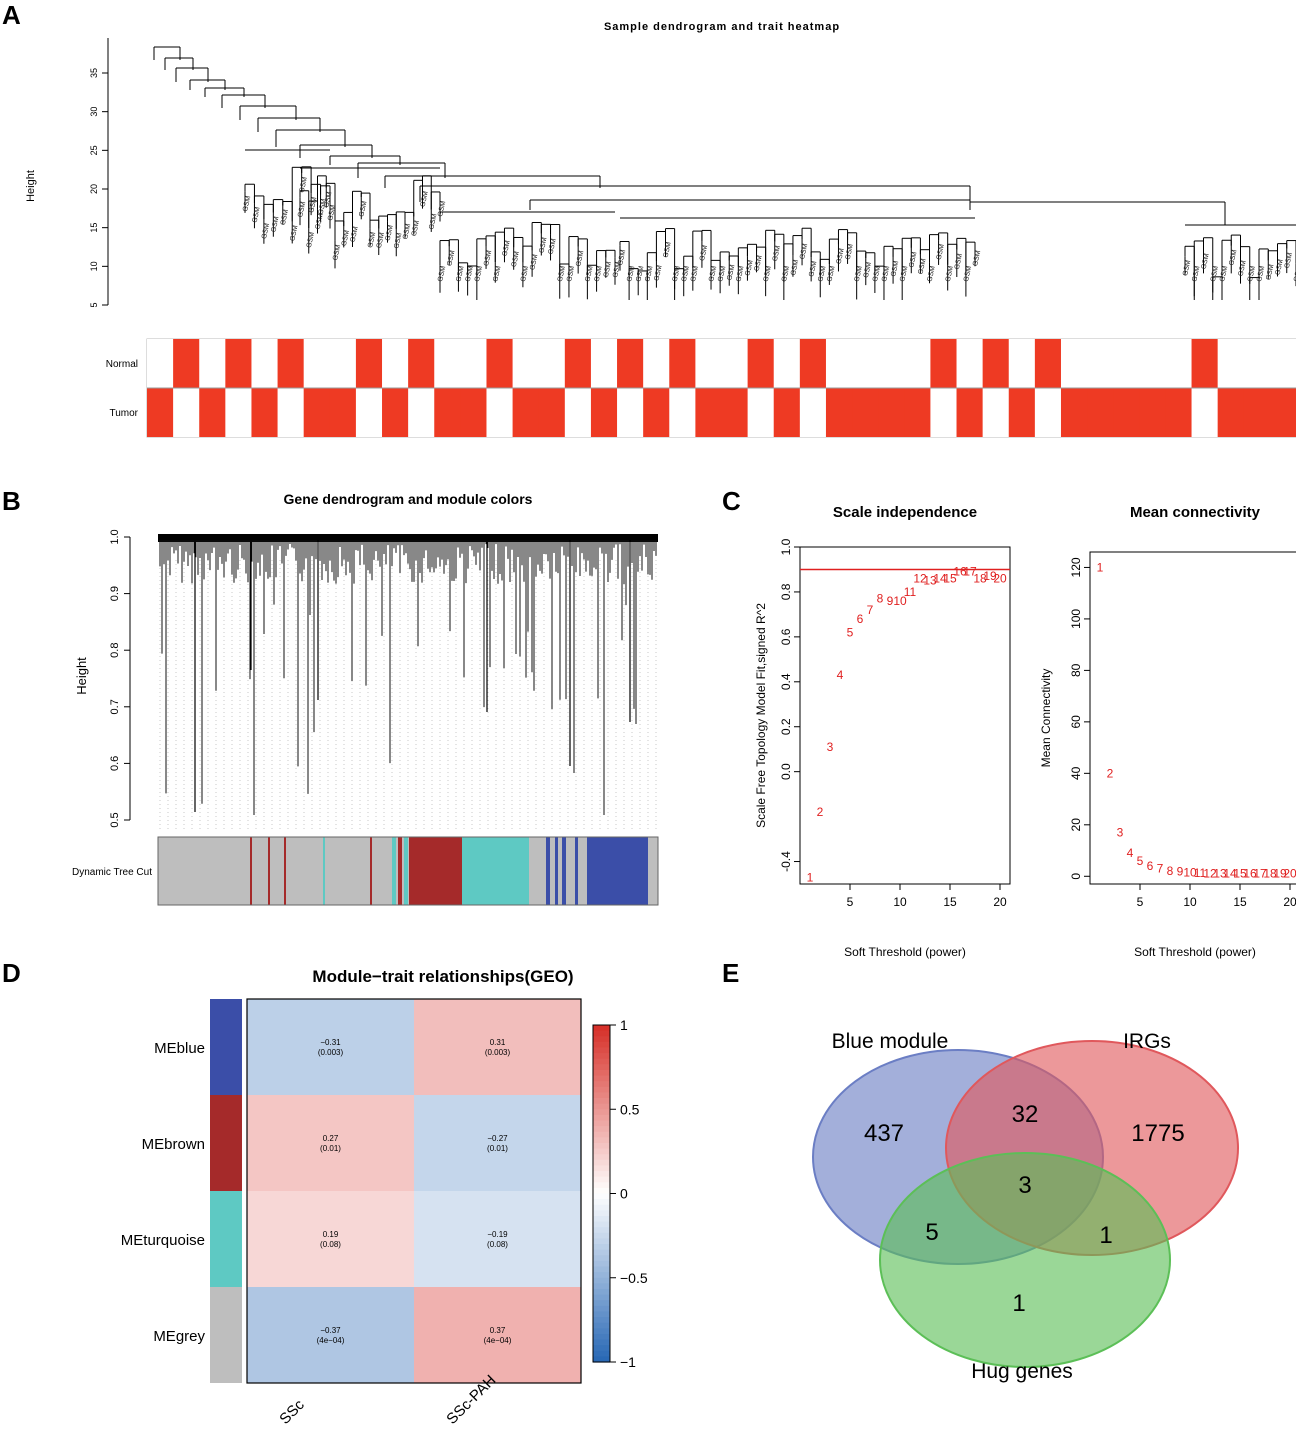 The width and height of the screenshot is (1296, 1440). I want to click on venn-set-label: Hug genes, so click(1022, 1371).